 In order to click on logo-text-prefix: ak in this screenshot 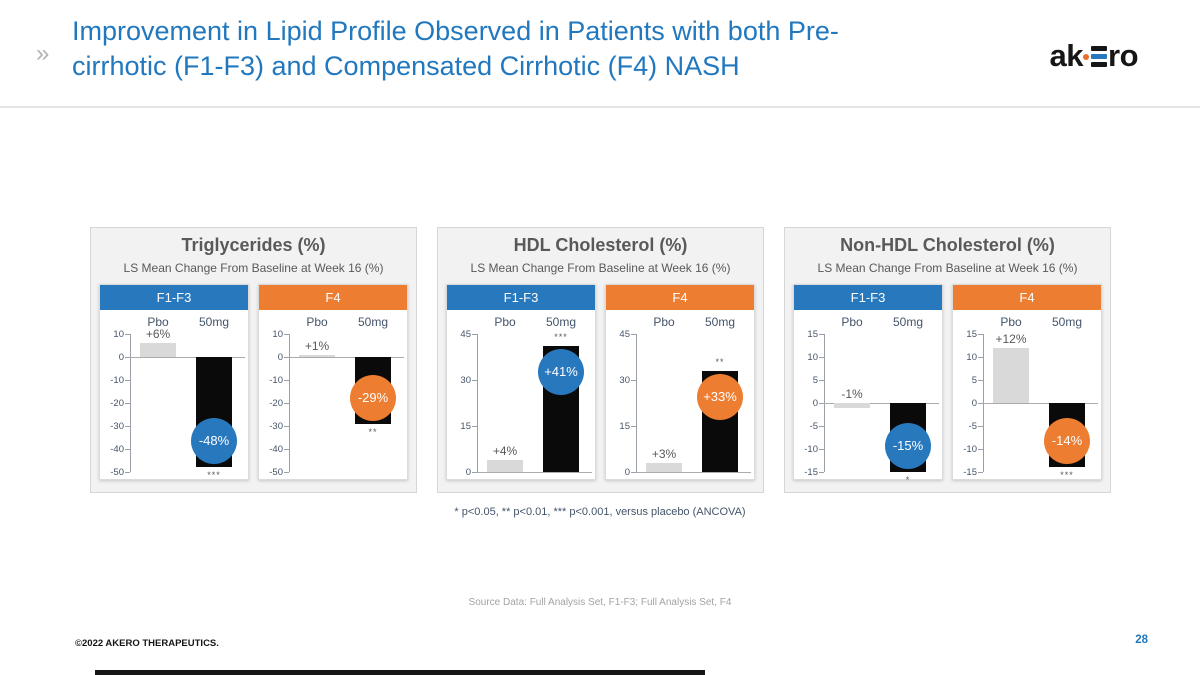, I will do `click(1066, 55)`.